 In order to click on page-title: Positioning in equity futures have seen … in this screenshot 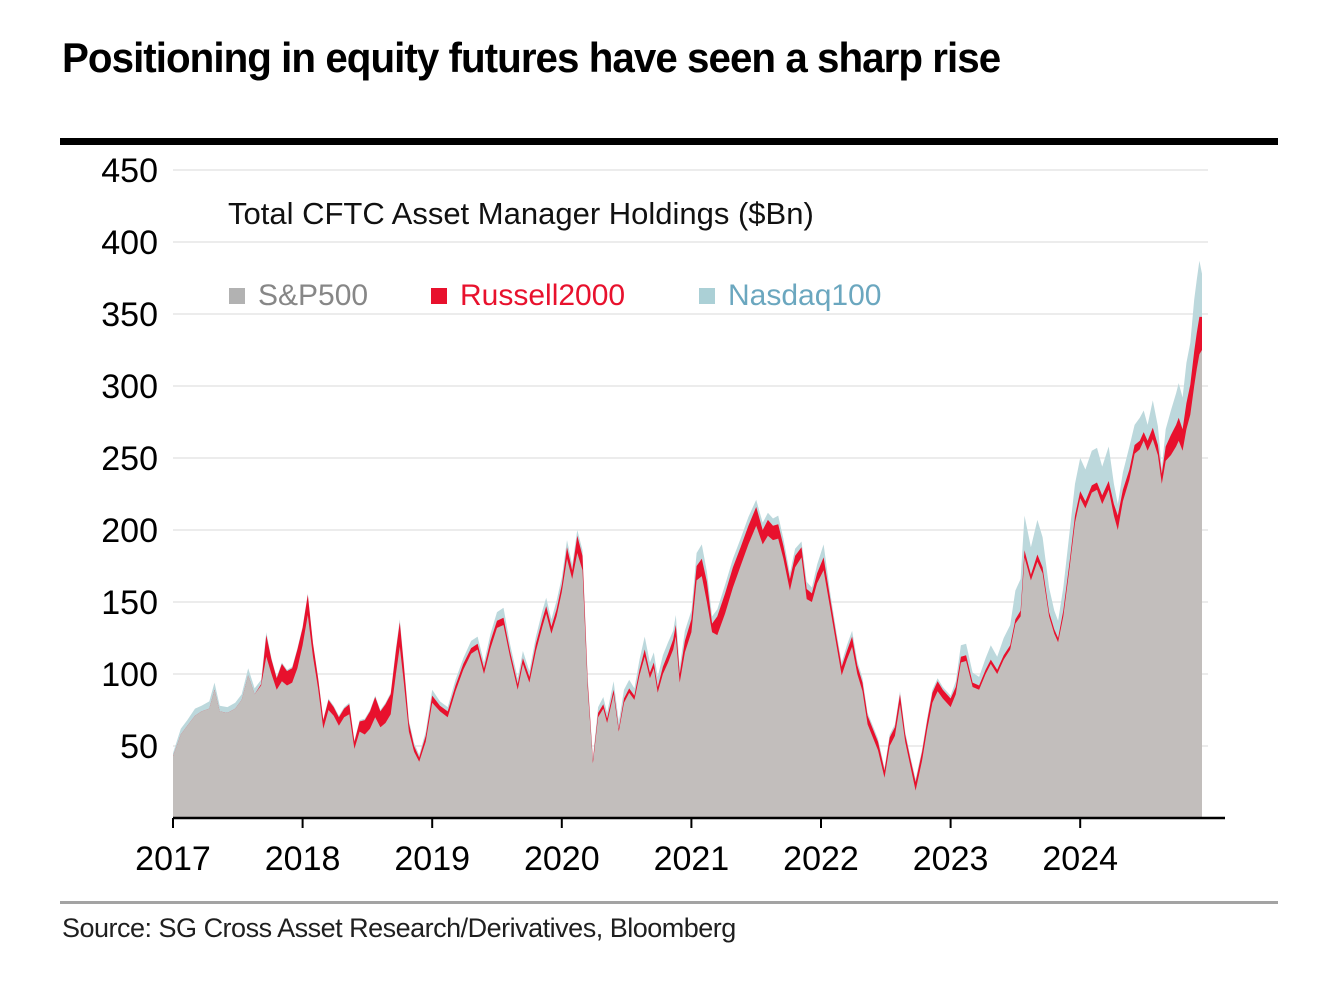, I will do `click(531, 57)`.